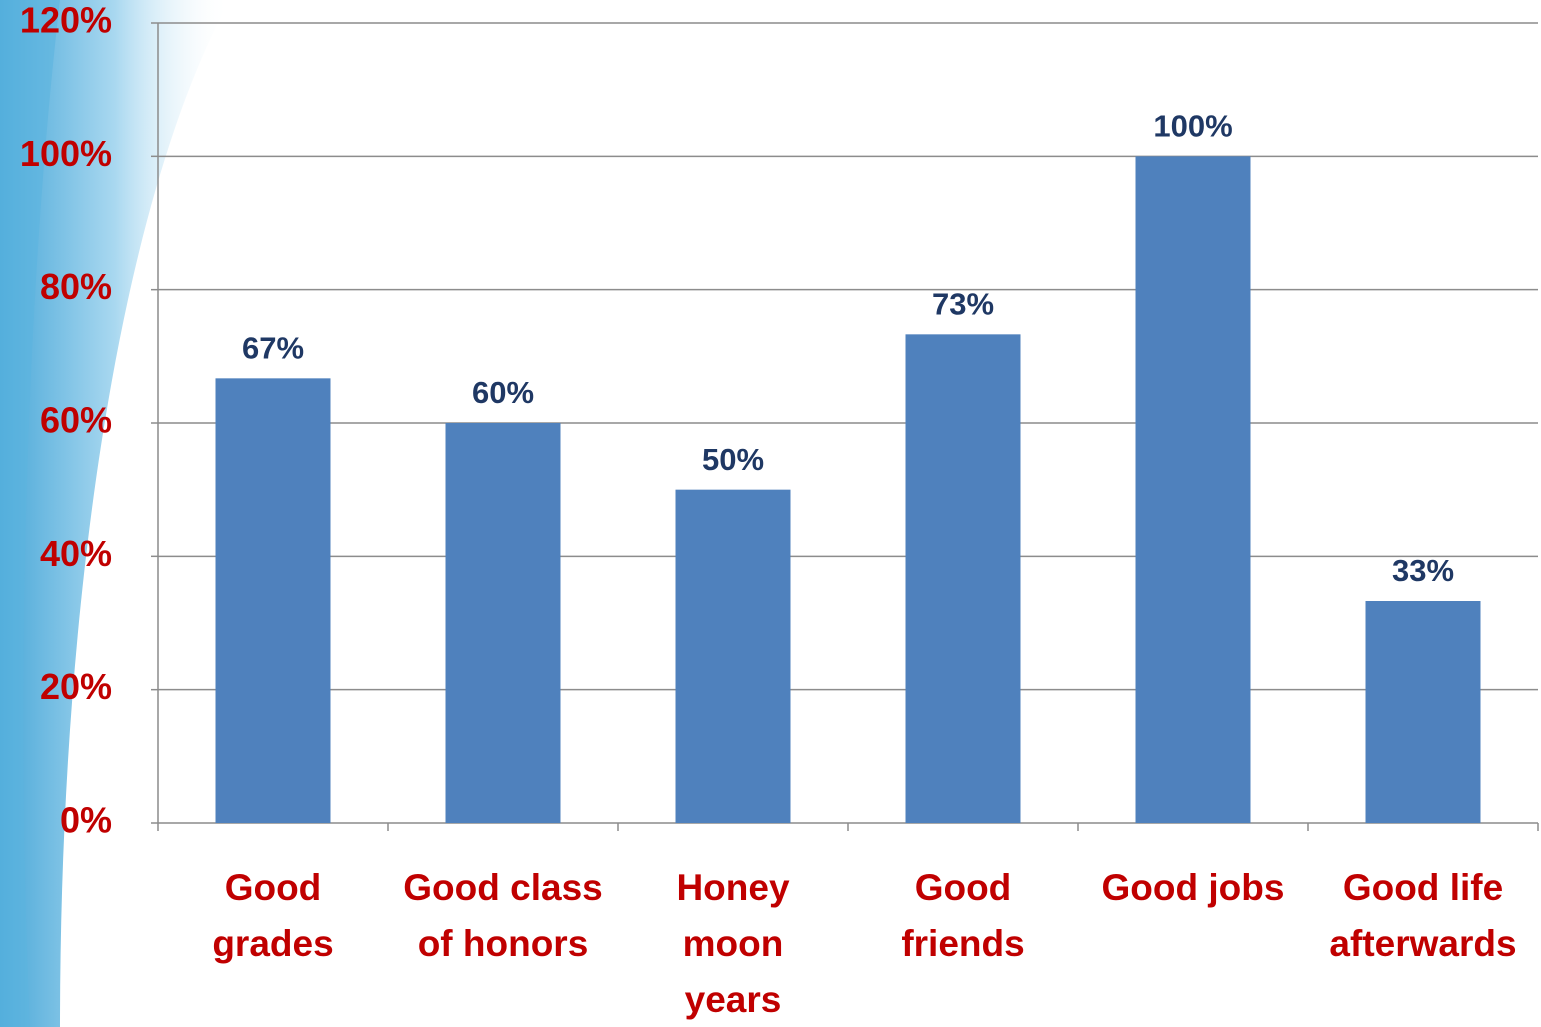 The height and width of the screenshot is (1027, 1541). I want to click on x-tick-label: Honey moon years, so click(733, 943).